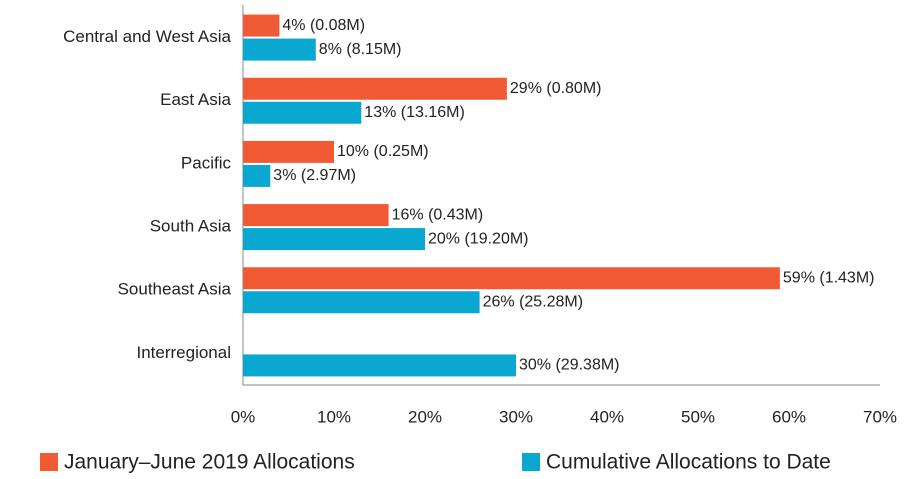 Image resolution: width=916 pixels, height=479 pixels. What do you see at coordinates (206, 162) in the screenshot?
I see `y-tick-label: Pacific` at bounding box center [206, 162].